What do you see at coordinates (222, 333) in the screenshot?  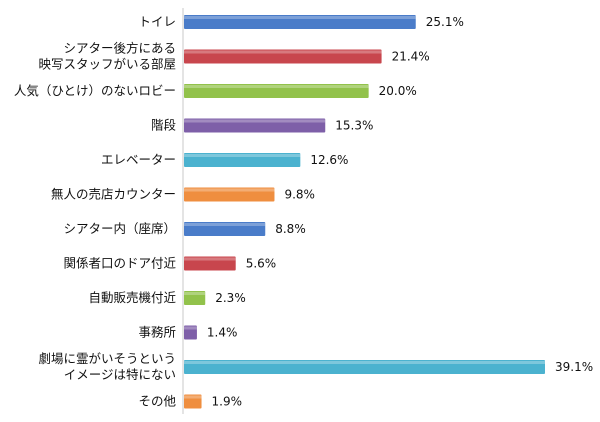 I see `value-label: 1.4%` at bounding box center [222, 333].